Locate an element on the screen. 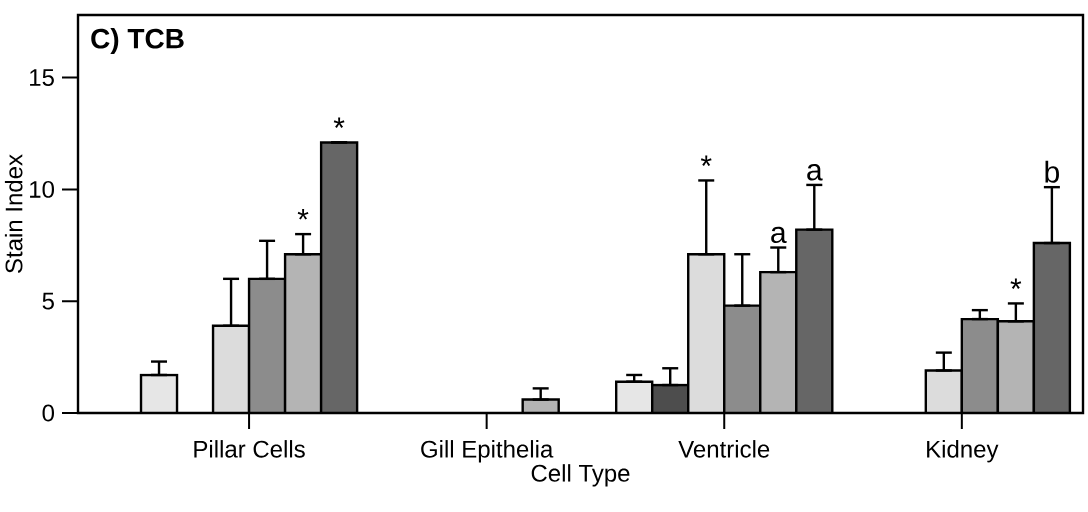  y-tick-label: 15 is located at coordinates (42, 77).